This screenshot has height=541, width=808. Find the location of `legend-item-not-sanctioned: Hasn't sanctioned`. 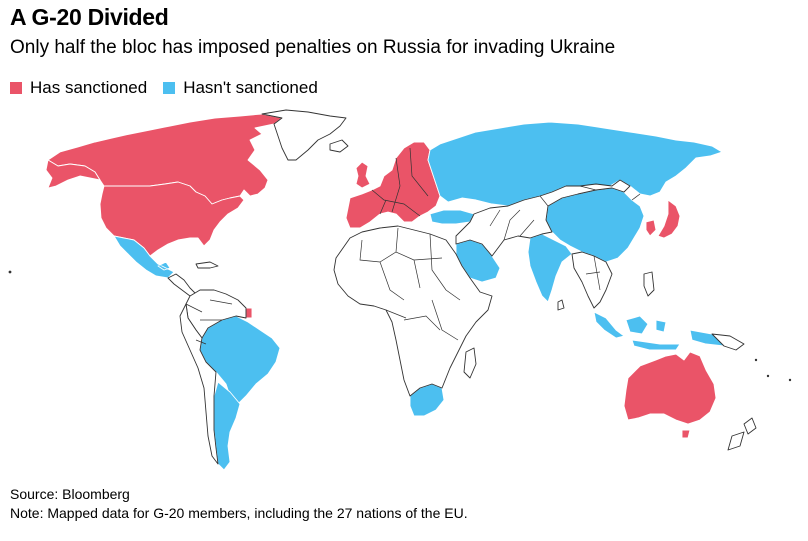

legend-item-not-sanctioned: Hasn't sanctioned is located at coordinates (240, 88).